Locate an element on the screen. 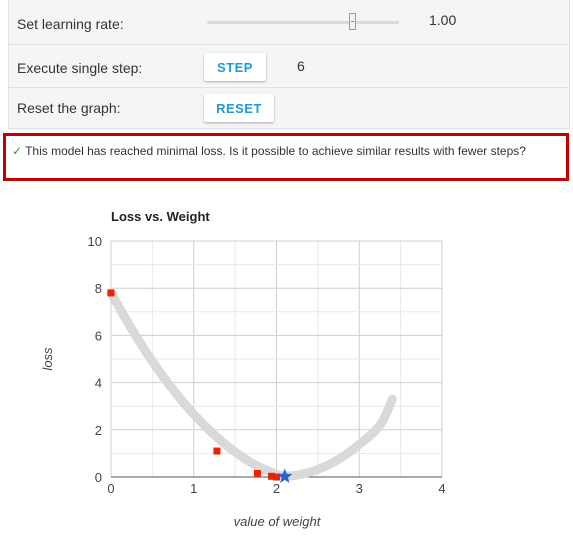 The image size is (573, 542). reset-row: Reset the graph: RESET is located at coordinates (289, 107).